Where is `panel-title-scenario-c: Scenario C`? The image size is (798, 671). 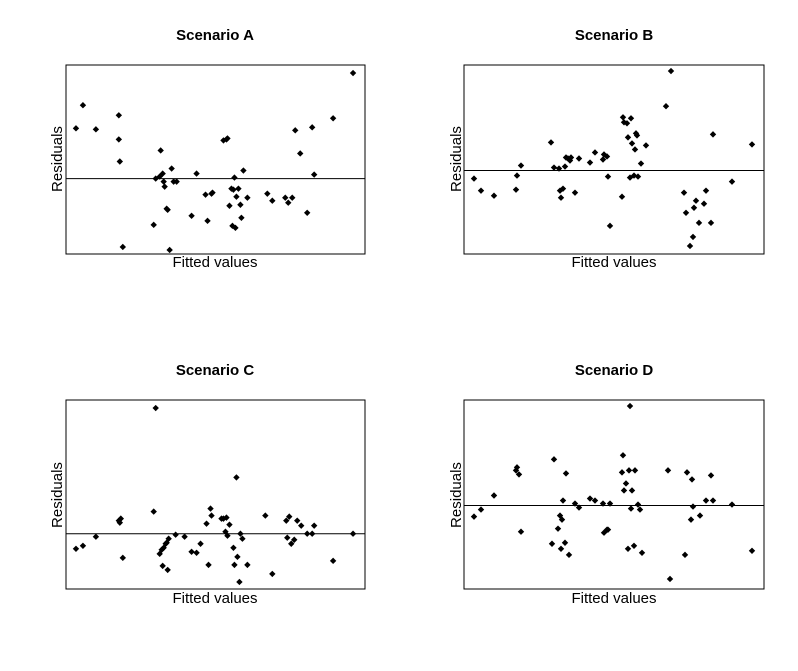 panel-title-scenario-c: Scenario C is located at coordinates (215, 370).